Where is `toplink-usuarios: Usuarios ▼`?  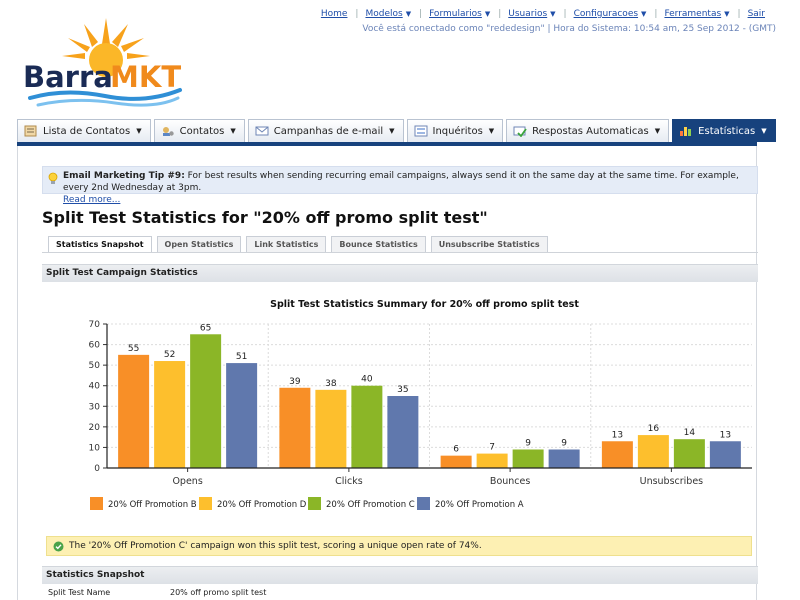 toplink-usuarios: Usuarios ▼ is located at coordinates (533, 14).